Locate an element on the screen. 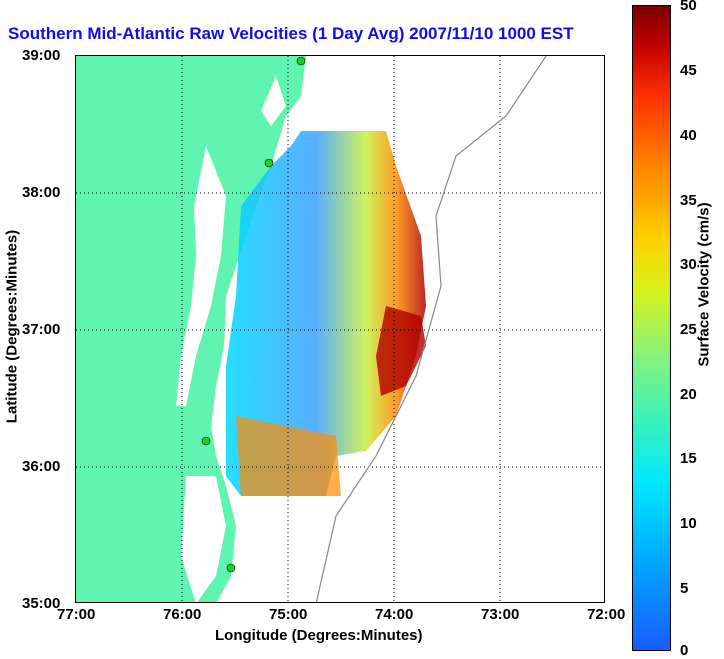 Image resolution: width=724 pixels, height=659 pixels. colorbar-tick: 40 is located at coordinates (688, 135).